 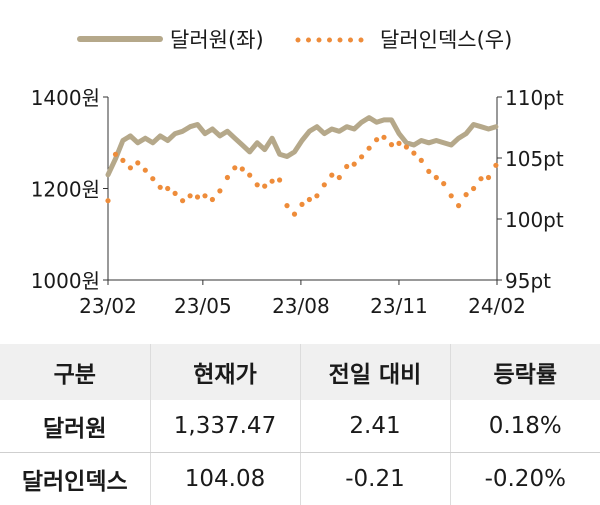 I want to click on row-change: 2.41, so click(x=375, y=426).